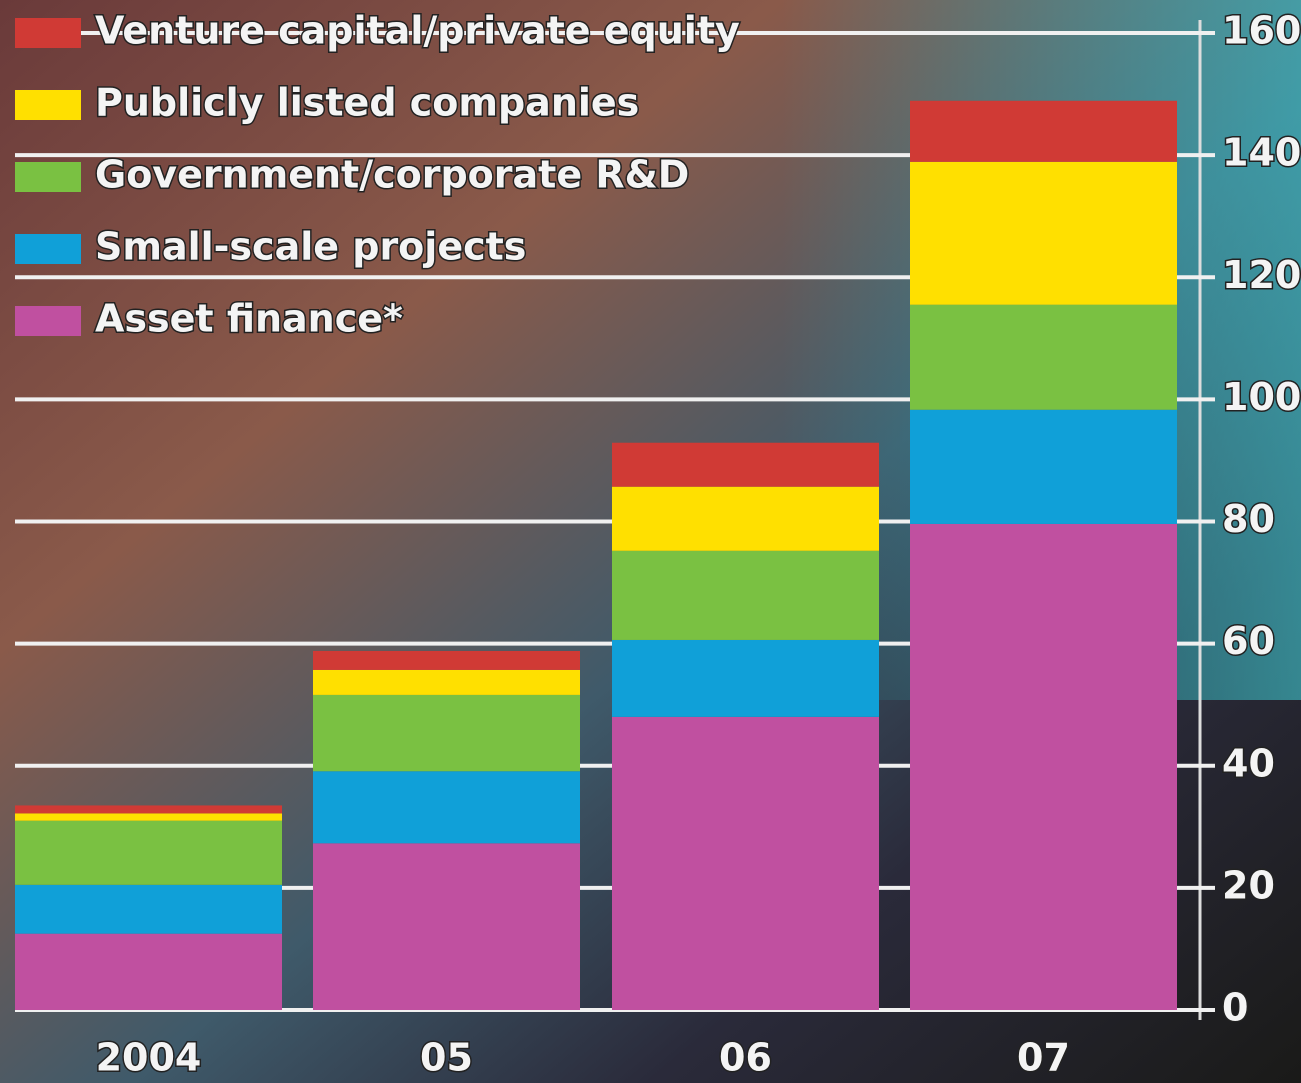  What do you see at coordinates (367, 103) in the screenshot?
I see `legend-label: Publicly listed companies` at bounding box center [367, 103].